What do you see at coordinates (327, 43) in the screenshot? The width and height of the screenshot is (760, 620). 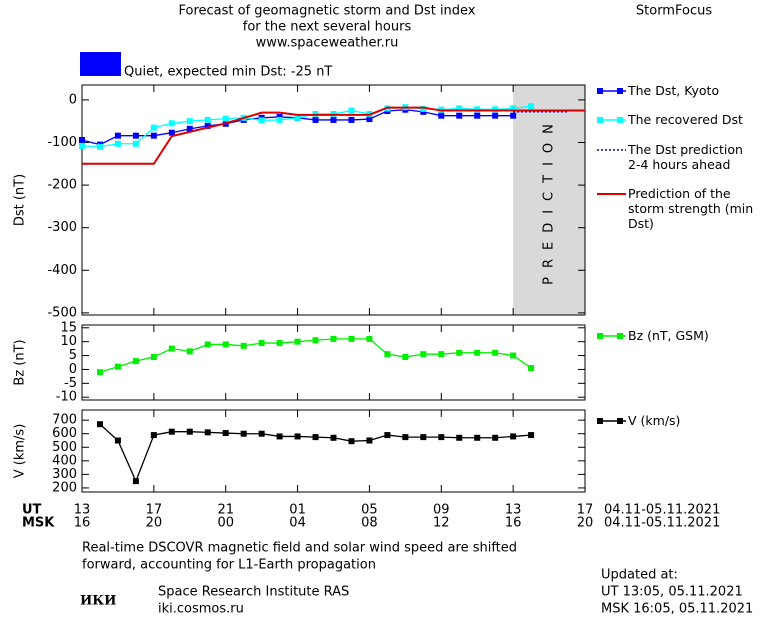 I see `title-line: www.spaceweather.ru` at bounding box center [327, 43].